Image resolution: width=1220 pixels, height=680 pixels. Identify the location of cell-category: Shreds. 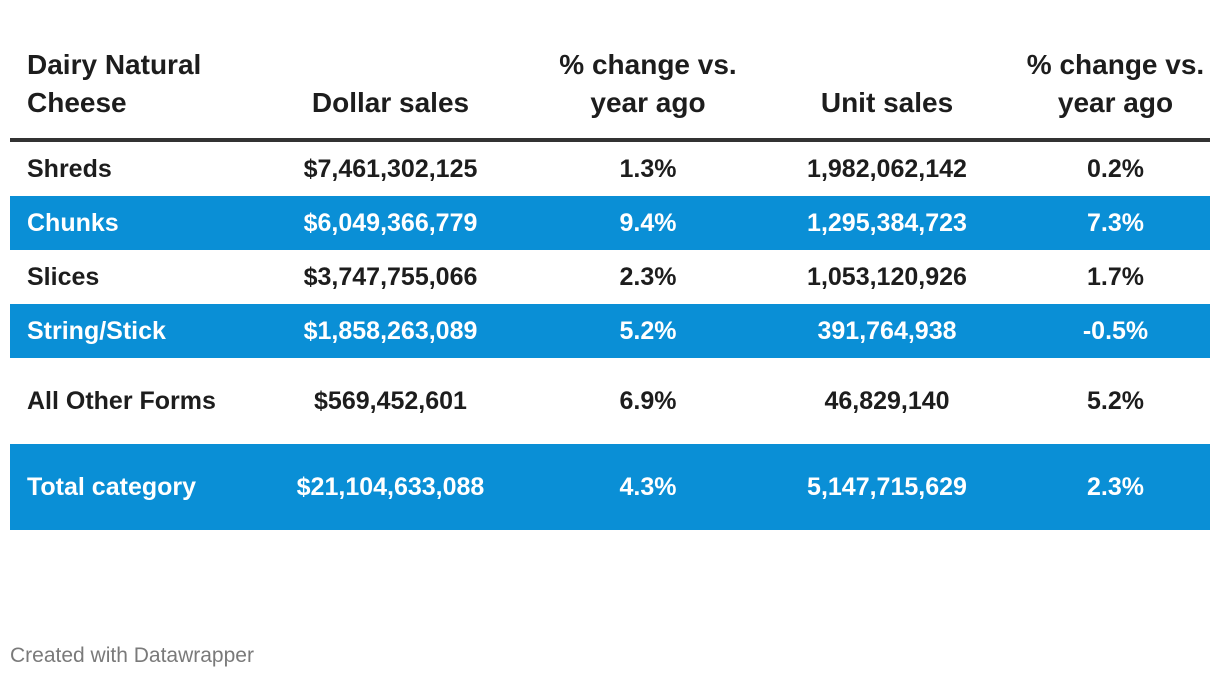
(69, 169).